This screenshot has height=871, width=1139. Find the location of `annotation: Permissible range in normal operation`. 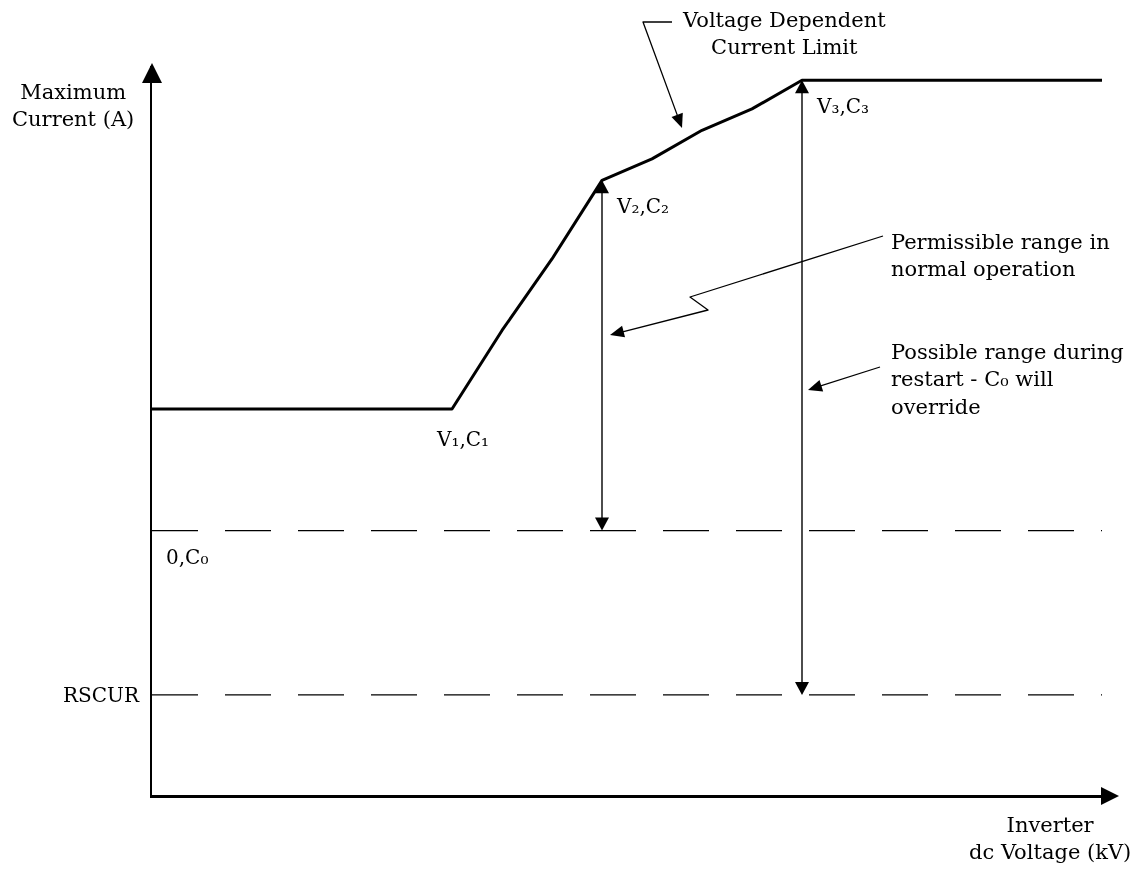

annotation: Permissible range in normal operation is located at coordinates (1000, 256).